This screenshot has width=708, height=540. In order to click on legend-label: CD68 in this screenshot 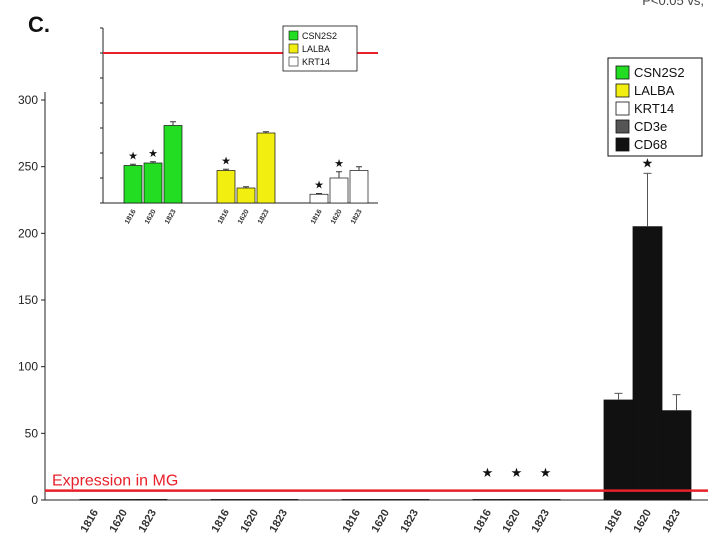, I will do `click(650, 144)`.